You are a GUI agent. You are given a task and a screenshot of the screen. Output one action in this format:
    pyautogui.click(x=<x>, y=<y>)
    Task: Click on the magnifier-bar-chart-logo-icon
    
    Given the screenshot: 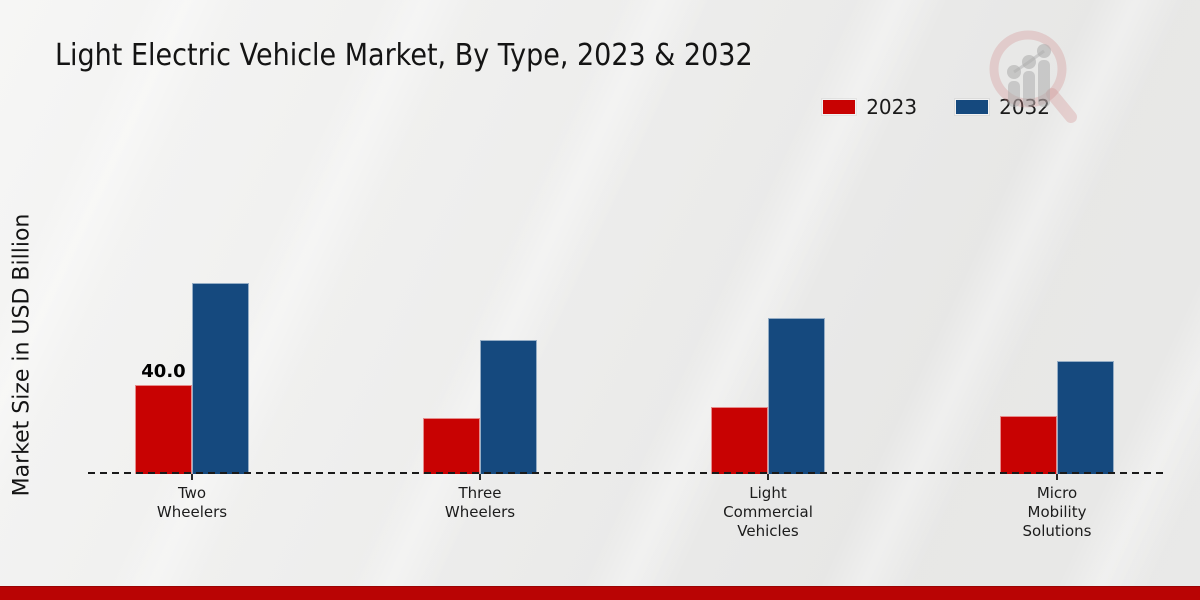 What is the action you would take?
    pyautogui.click(x=1033, y=76)
    